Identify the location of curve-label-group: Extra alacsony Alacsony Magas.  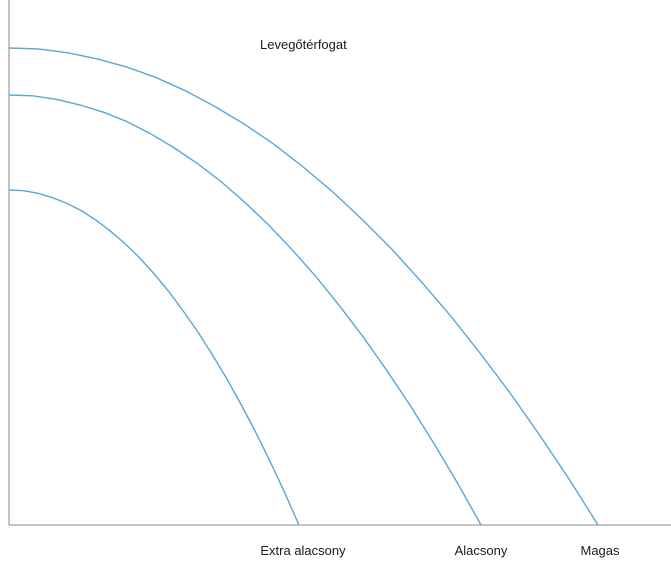
(440, 550).